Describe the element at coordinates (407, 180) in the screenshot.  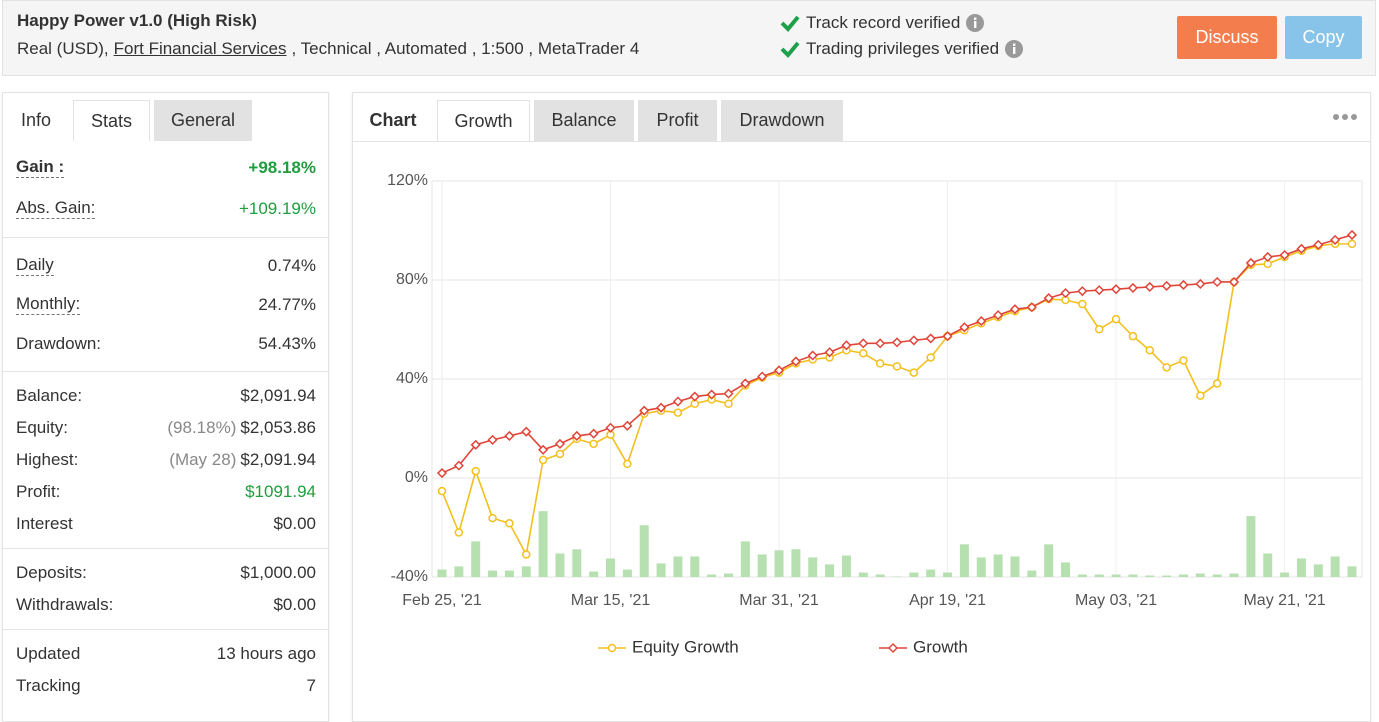
I see `y-tick-label: 120%` at that location.